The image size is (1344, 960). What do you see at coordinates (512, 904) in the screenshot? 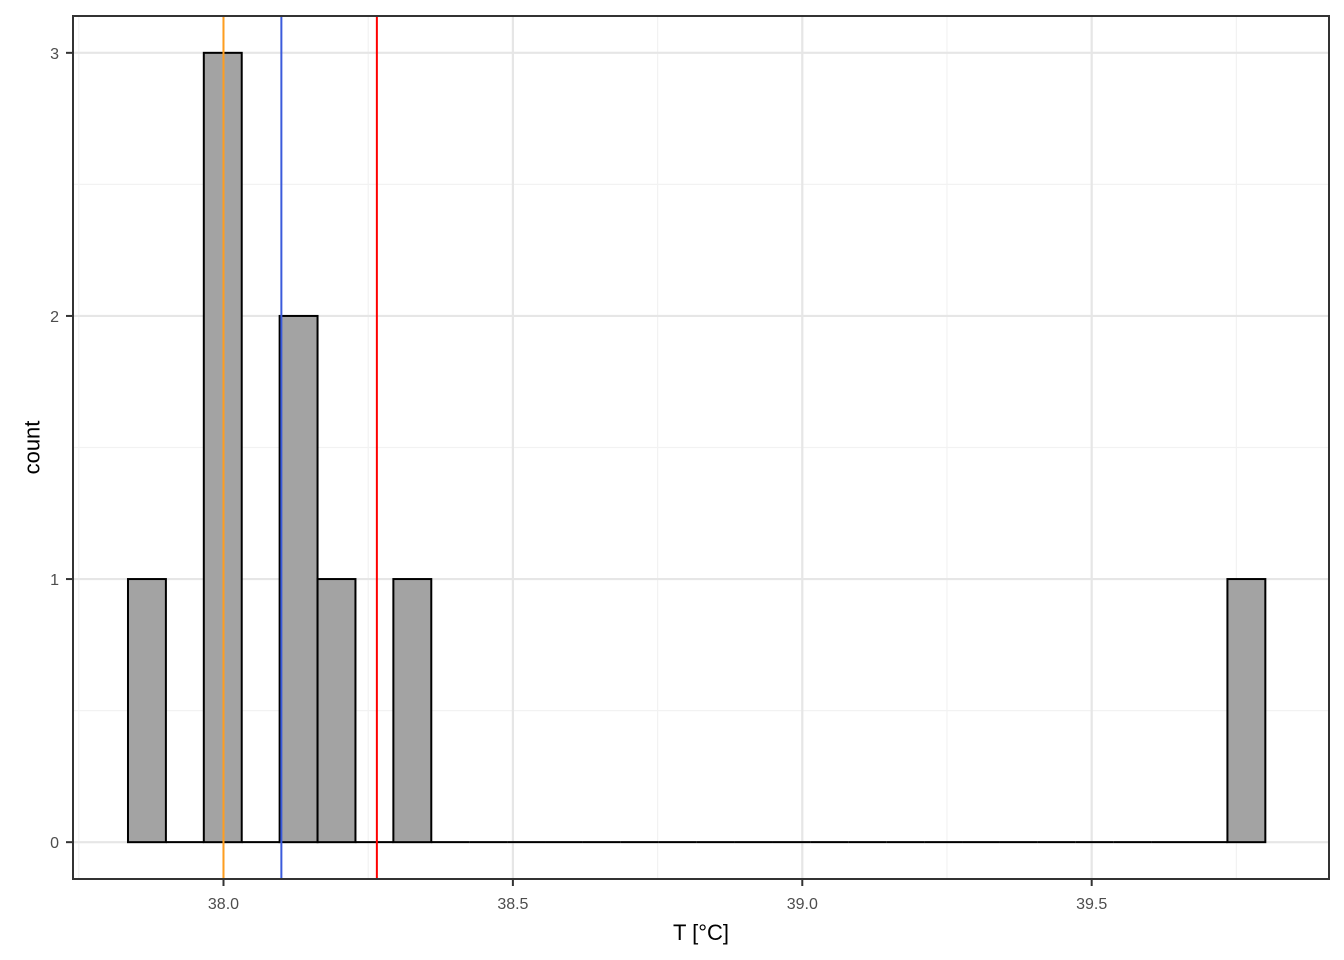
I see `x-tick-label: 38.5` at bounding box center [512, 904].